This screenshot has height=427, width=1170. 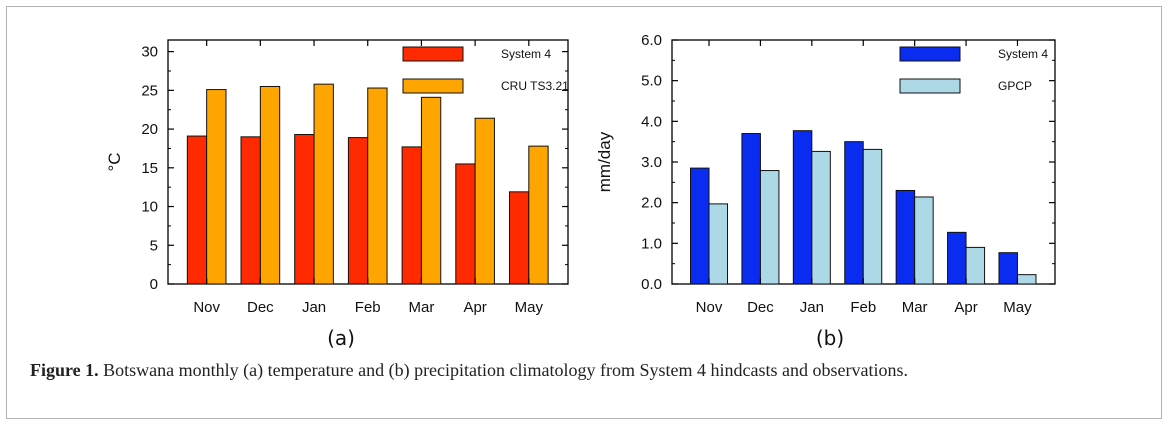 I want to click on y-tick-label: 4.0, so click(x=651, y=121).